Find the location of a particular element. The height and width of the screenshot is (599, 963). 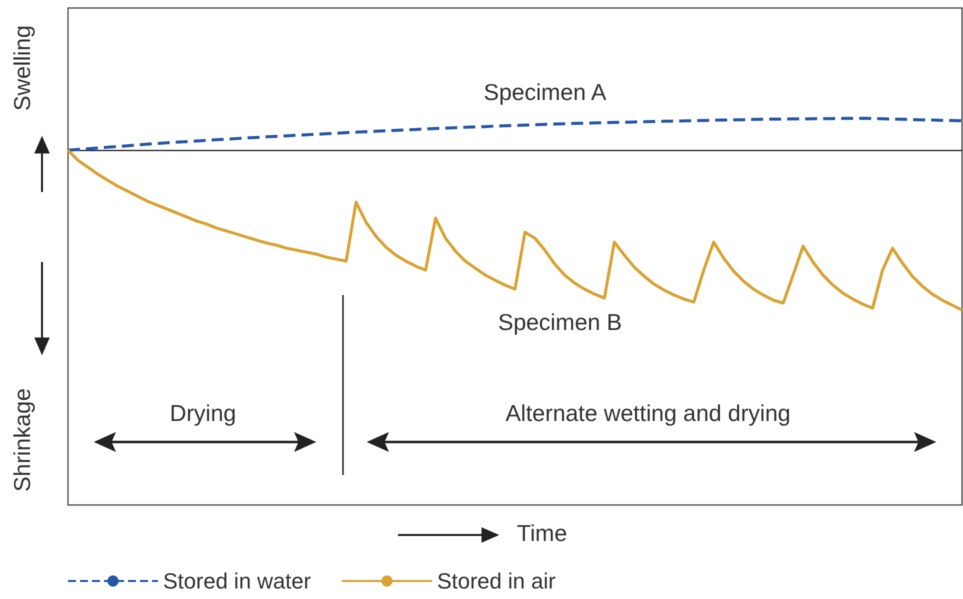

annotation: Specimen B is located at coordinates (560, 322).